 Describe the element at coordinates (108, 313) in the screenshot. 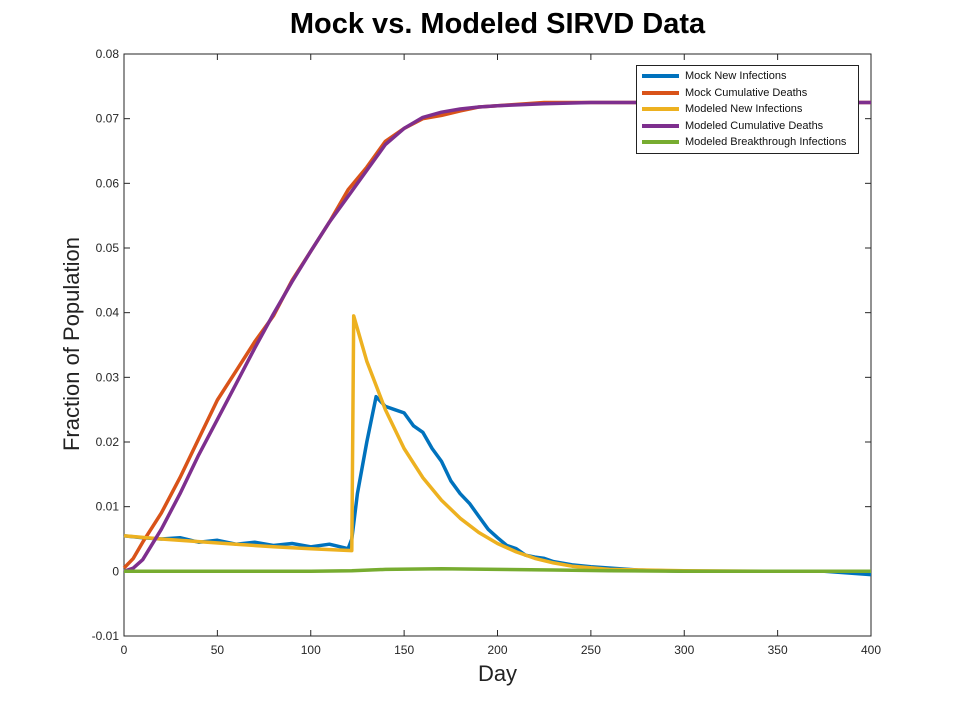

I see `y-tick-label: 0.04` at that location.